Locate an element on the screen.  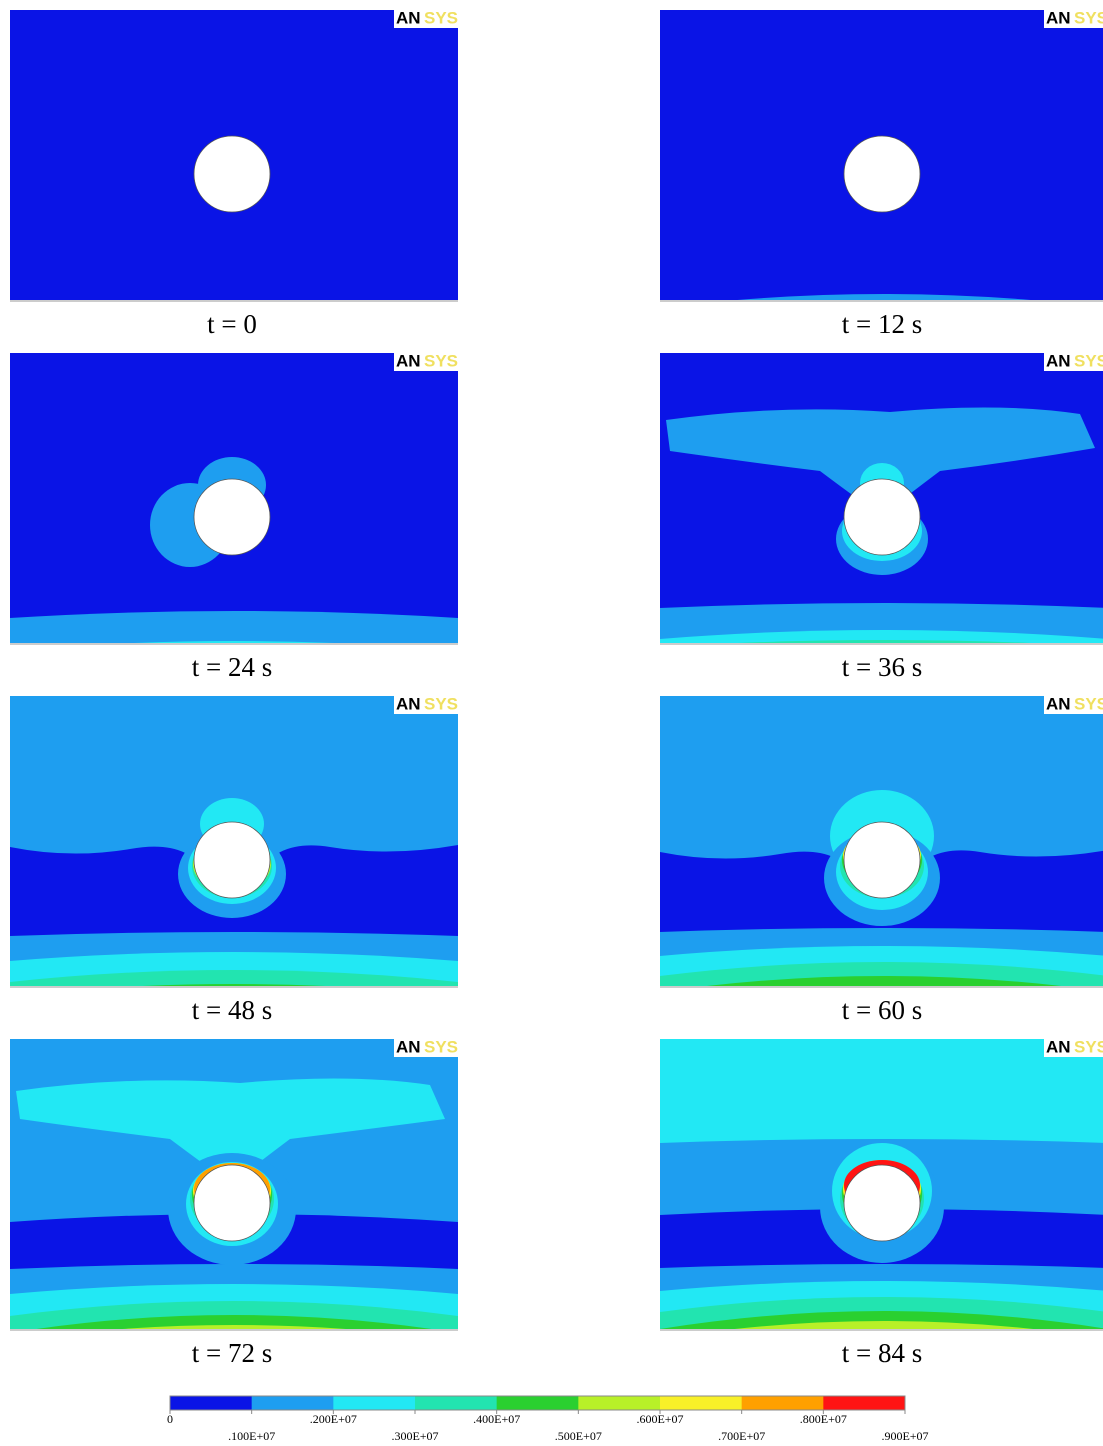
caption: t = 48 s is located at coordinates (232, 1010).